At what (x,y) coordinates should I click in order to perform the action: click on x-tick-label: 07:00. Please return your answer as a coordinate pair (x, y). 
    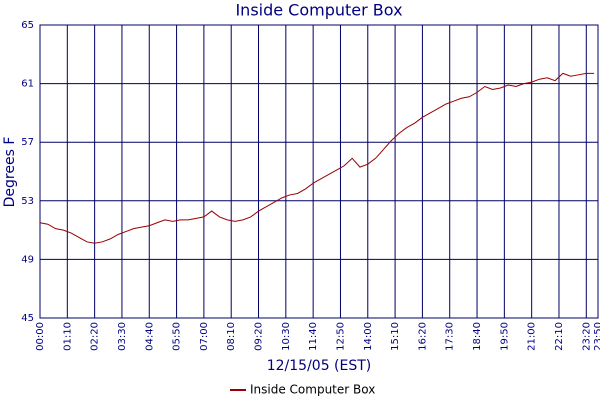
    Looking at the image, I should click on (204, 336).